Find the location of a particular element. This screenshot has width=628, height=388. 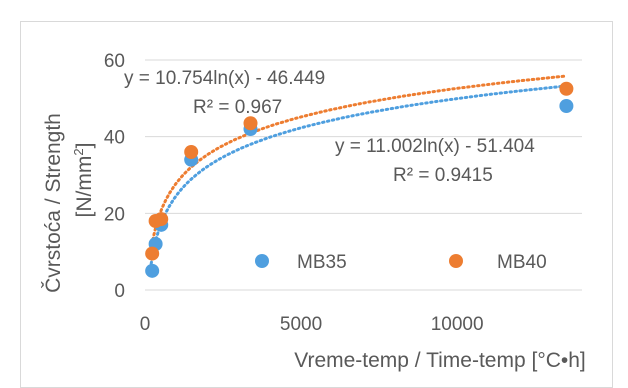

legend-marker-mb40 is located at coordinates (456, 261).